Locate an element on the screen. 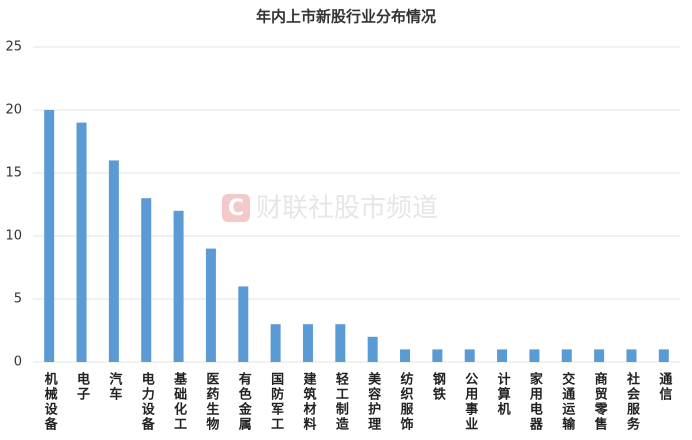 This screenshot has width=692, height=440. svg-text: C is located at coordinates (236, 208).